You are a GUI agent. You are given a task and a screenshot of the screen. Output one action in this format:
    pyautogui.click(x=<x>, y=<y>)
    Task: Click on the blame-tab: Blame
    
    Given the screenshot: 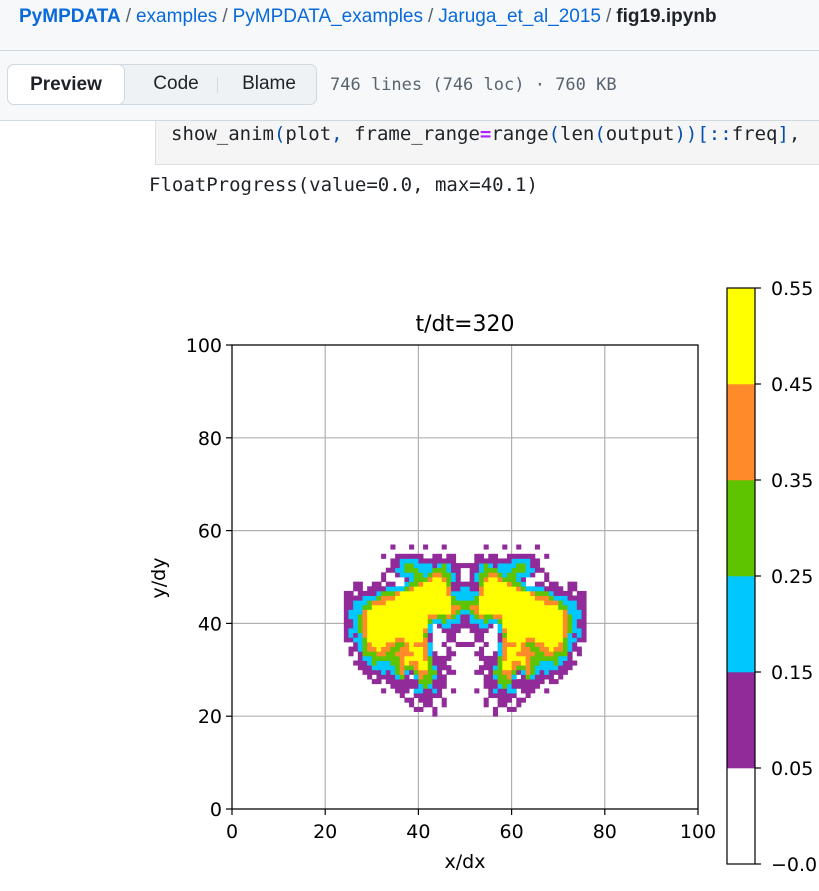 What is the action you would take?
    pyautogui.click(x=269, y=83)
    